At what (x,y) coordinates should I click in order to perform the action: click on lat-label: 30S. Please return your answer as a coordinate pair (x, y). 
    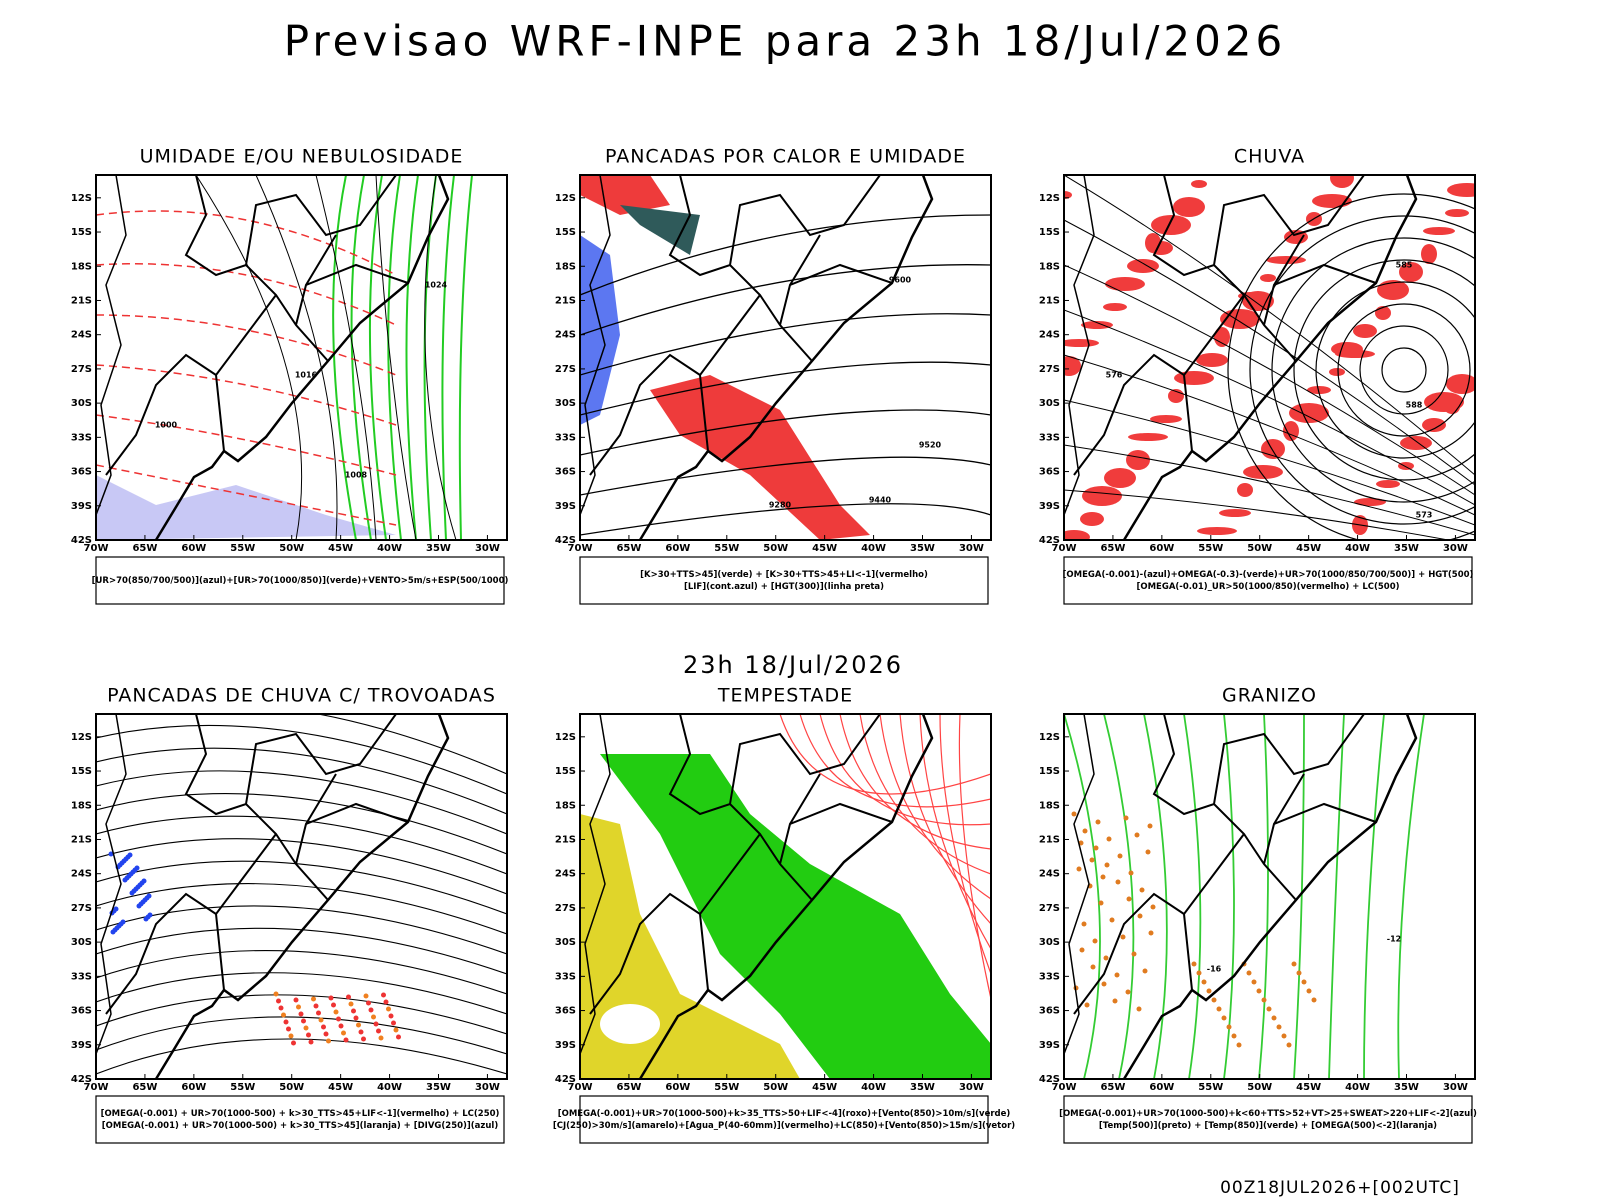
    Looking at the image, I should click on (1049, 942).